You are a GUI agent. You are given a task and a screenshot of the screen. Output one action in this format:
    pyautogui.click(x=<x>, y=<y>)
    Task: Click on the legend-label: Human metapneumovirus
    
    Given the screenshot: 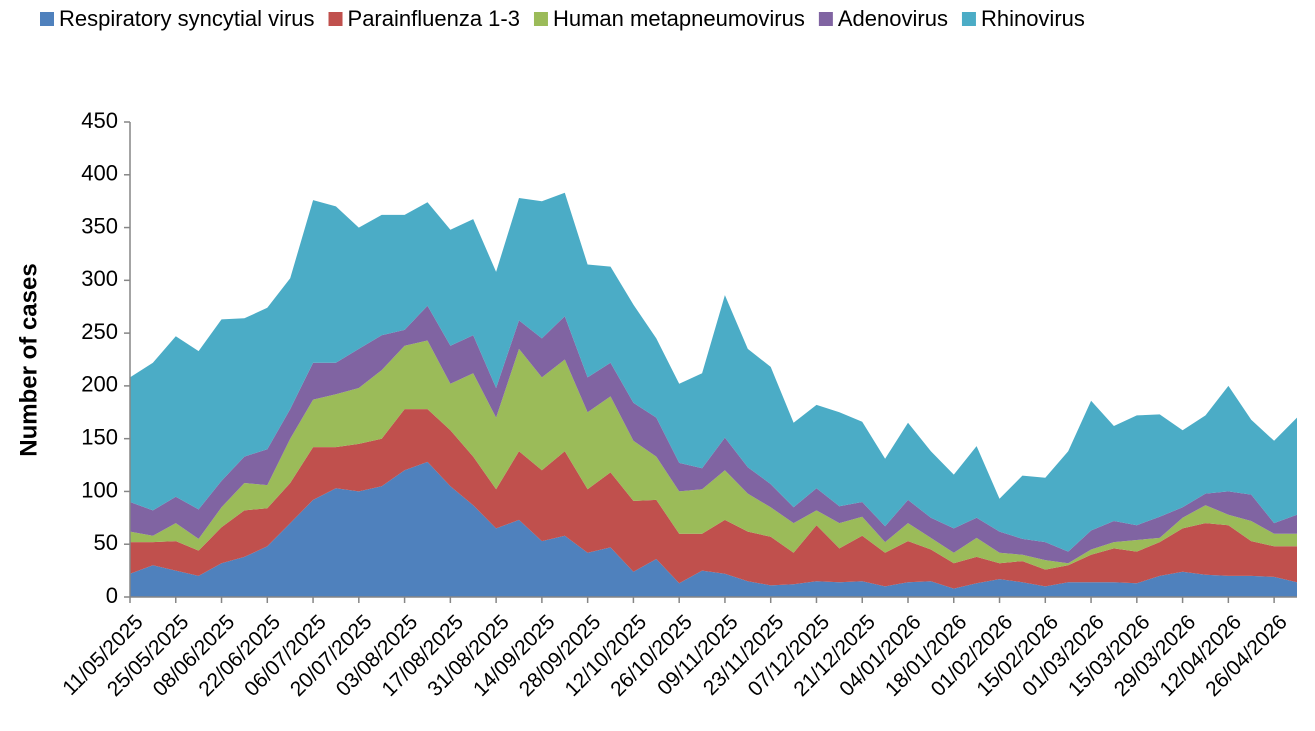 What is the action you would take?
    pyautogui.click(x=679, y=18)
    